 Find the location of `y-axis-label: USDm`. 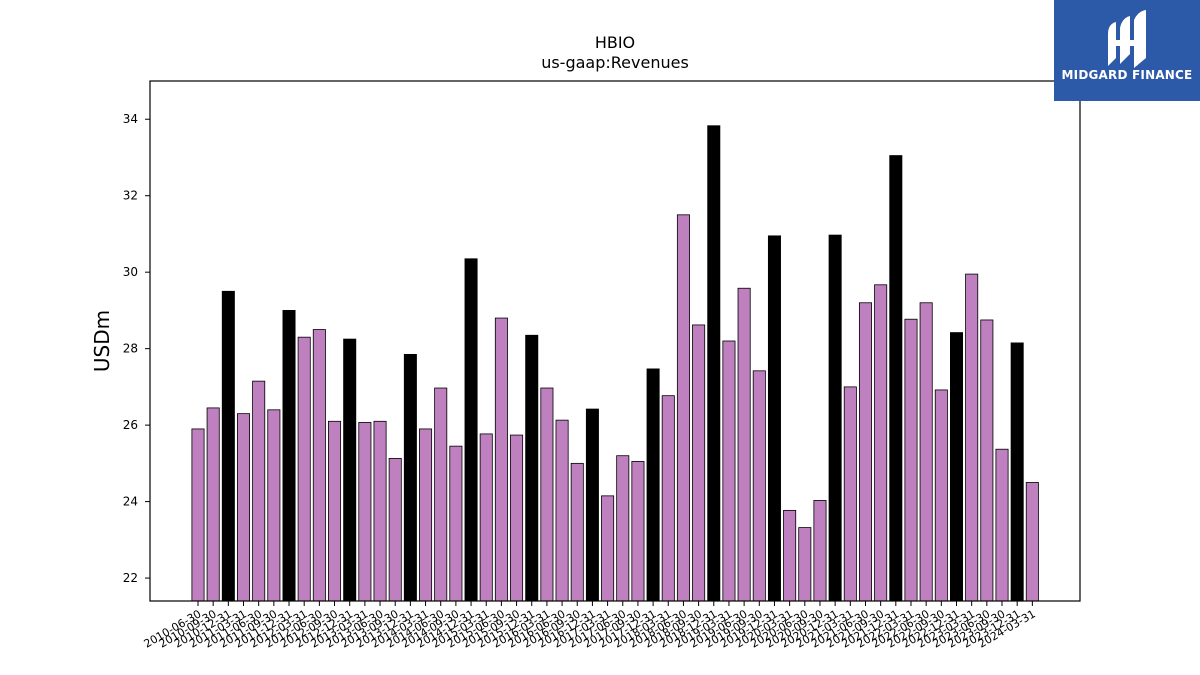

y-axis-label: USDm is located at coordinates (102, 341).